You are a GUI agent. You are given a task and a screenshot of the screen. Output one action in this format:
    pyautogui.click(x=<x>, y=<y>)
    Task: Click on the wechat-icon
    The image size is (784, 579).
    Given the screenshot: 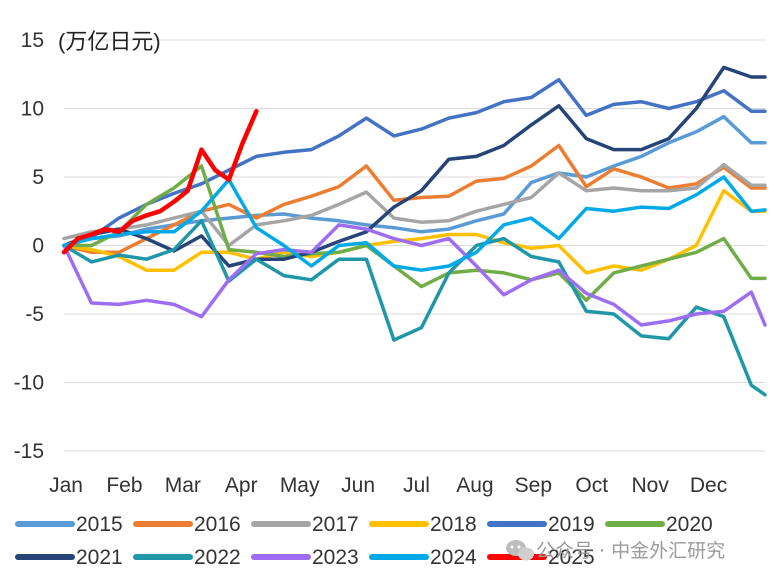 What is the action you would take?
    pyautogui.click(x=520, y=550)
    